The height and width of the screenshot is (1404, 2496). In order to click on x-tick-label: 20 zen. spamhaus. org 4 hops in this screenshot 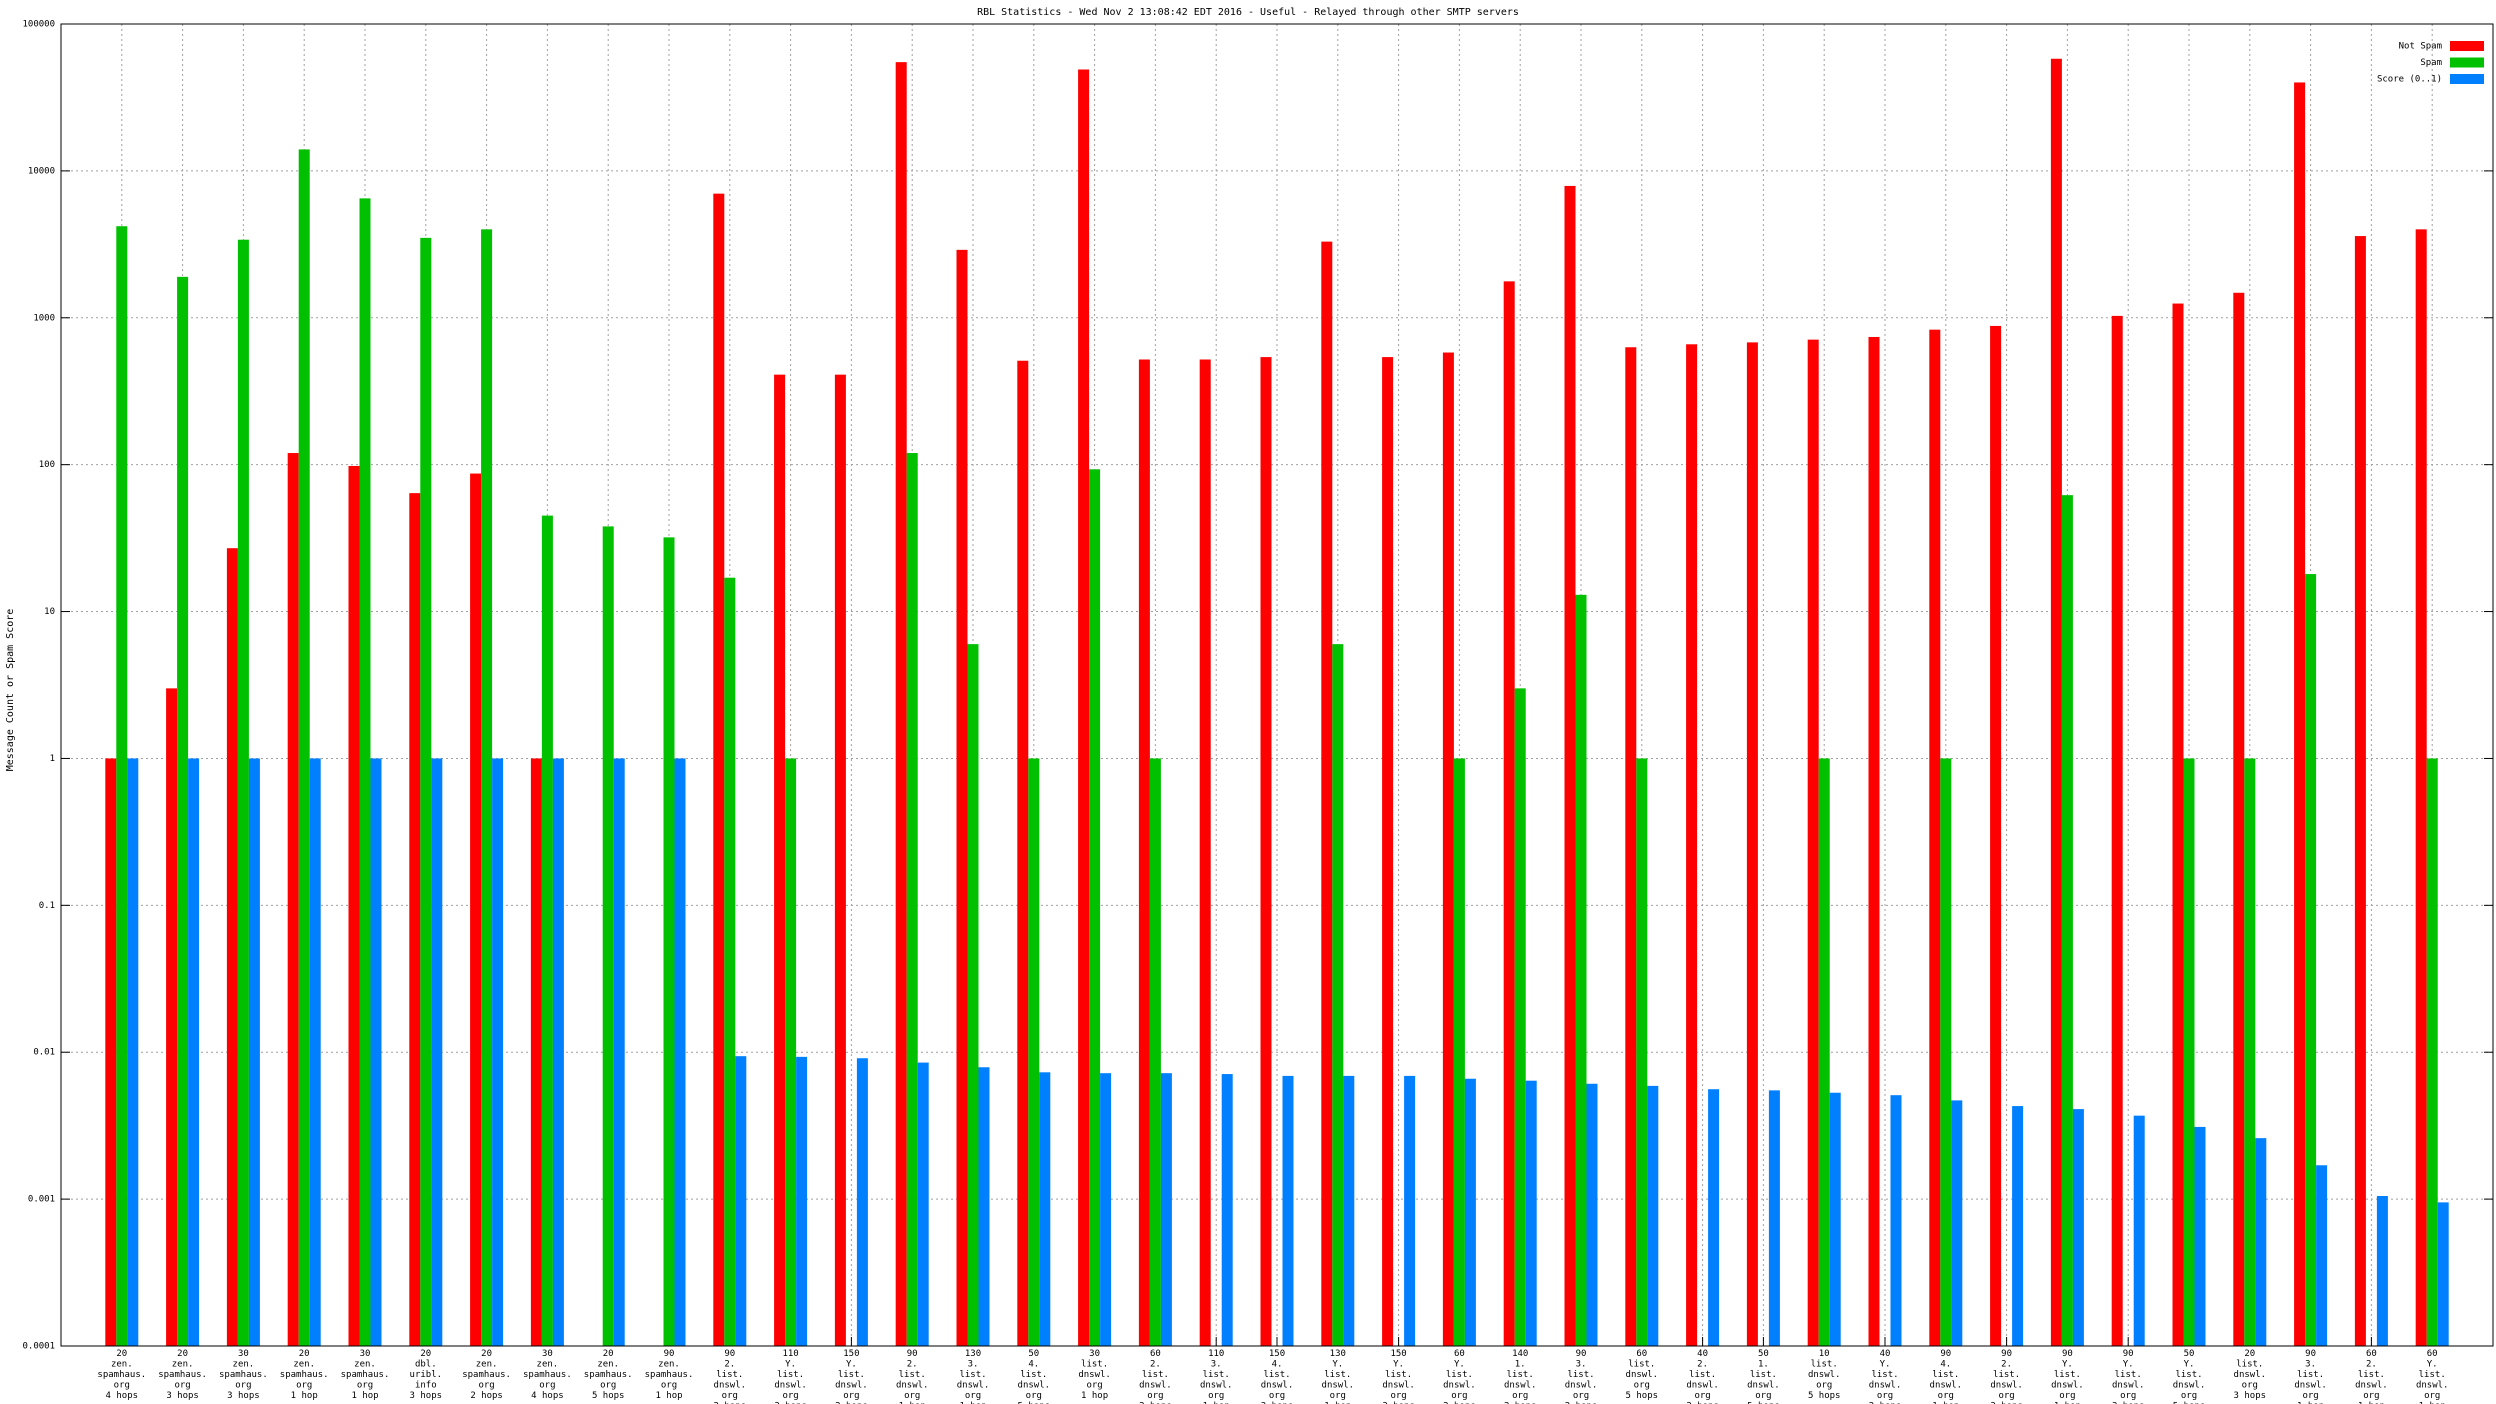, I will do `click(121, 1375)`.